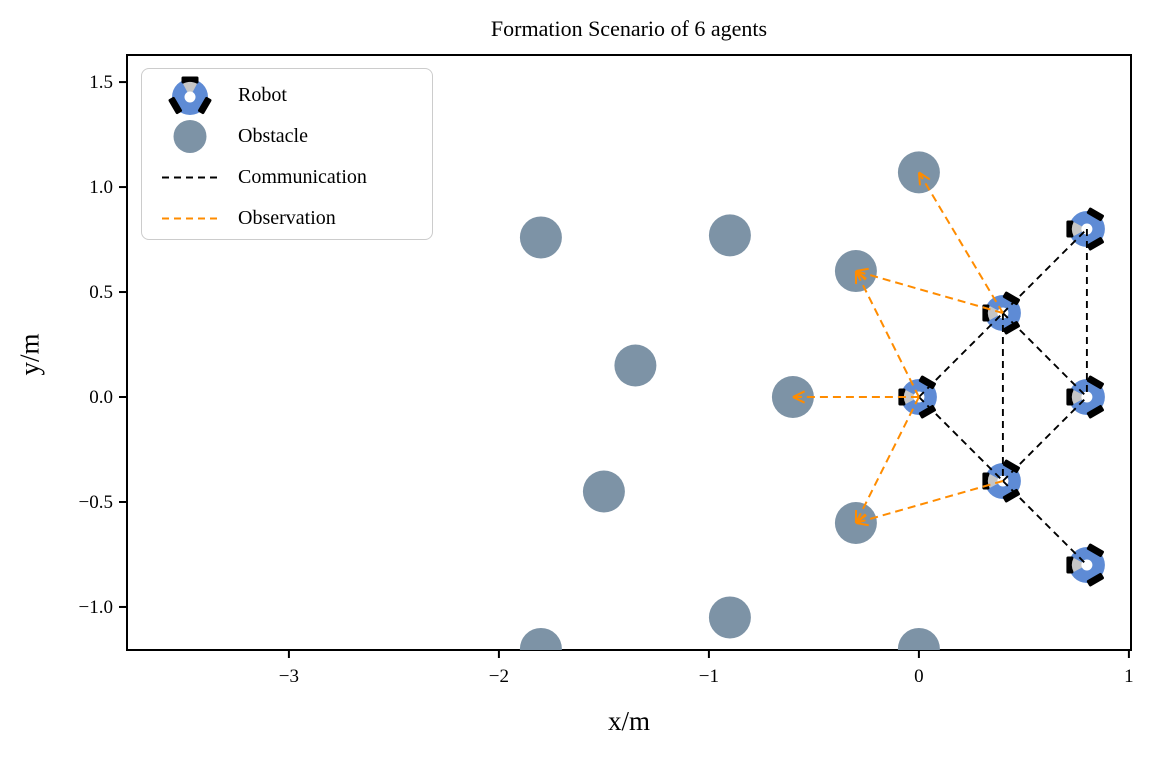  I want to click on legend-item-observation: Observation, so click(287, 218).